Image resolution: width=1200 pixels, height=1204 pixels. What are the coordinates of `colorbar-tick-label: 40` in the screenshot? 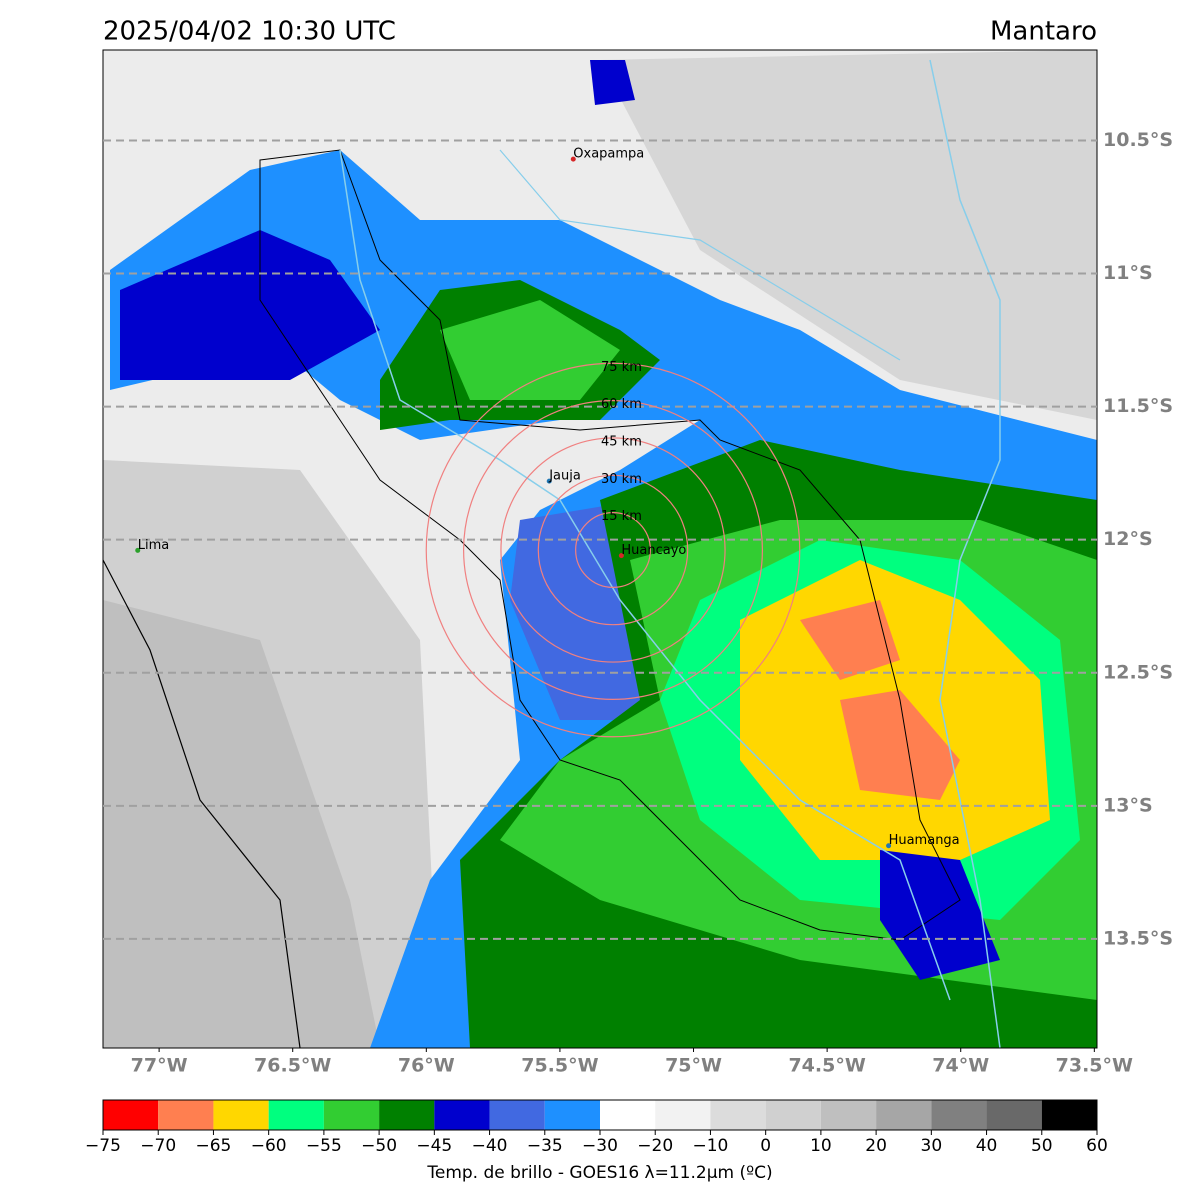 It's located at (987, 1146).